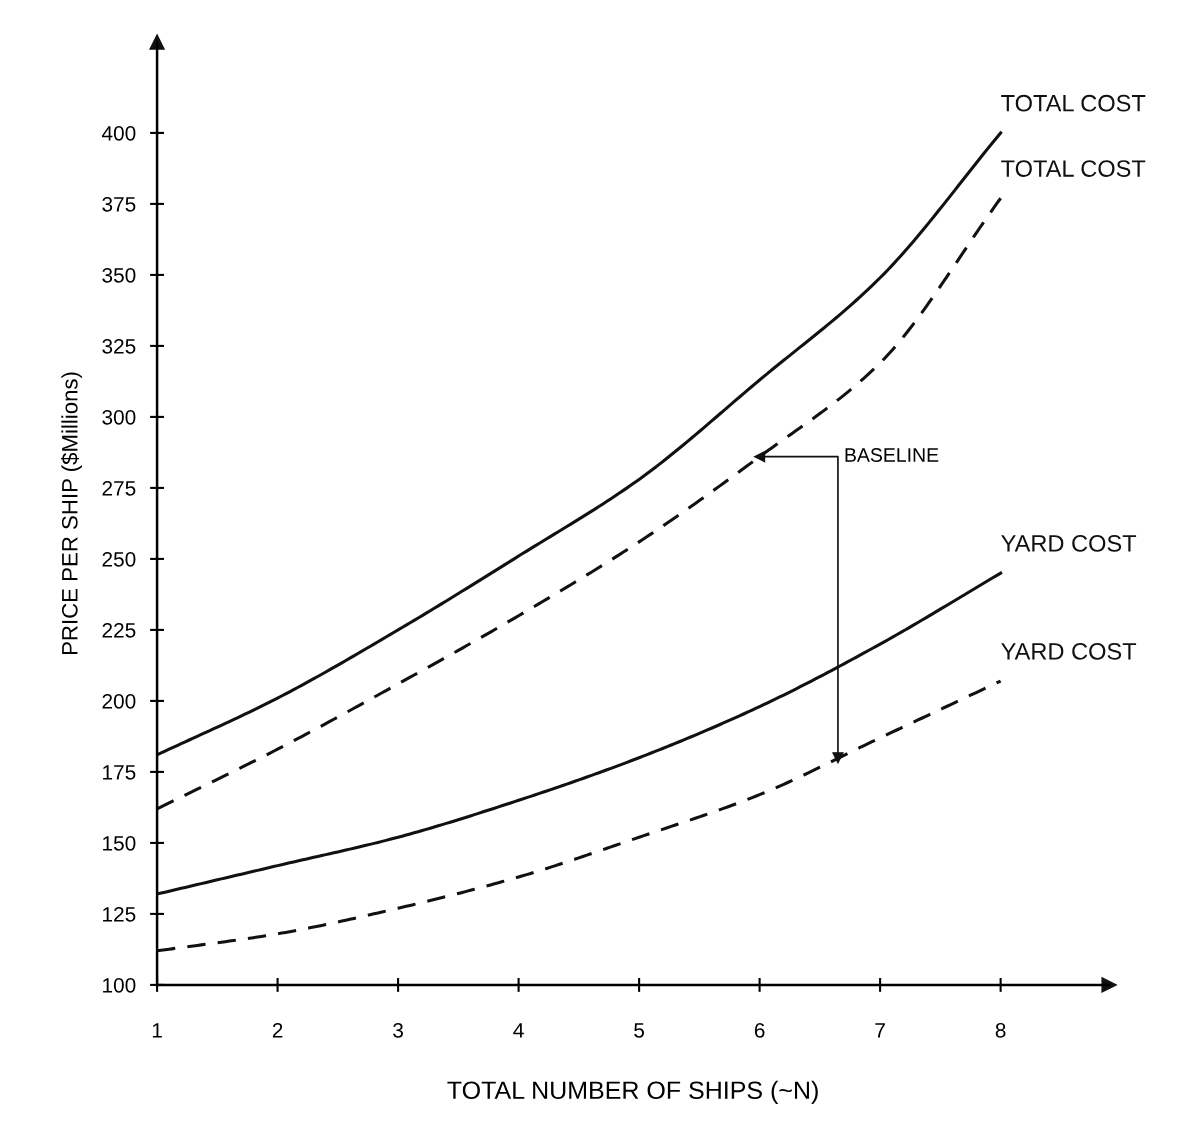 Image resolution: width=1190 pixels, height=1136 pixels. I want to click on y-tick-label: 325, so click(119, 346).